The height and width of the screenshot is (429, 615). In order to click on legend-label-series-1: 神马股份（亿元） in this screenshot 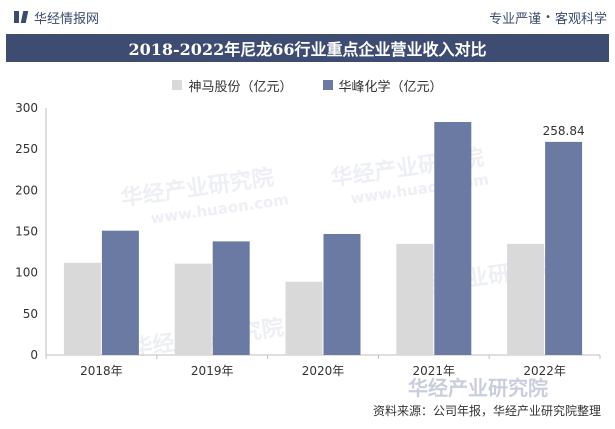, I will do `click(240, 87)`.